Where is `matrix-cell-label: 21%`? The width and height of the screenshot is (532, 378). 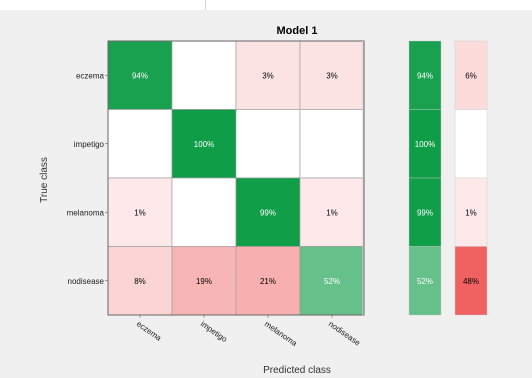 matrix-cell-label: 21% is located at coordinates (268, 281).